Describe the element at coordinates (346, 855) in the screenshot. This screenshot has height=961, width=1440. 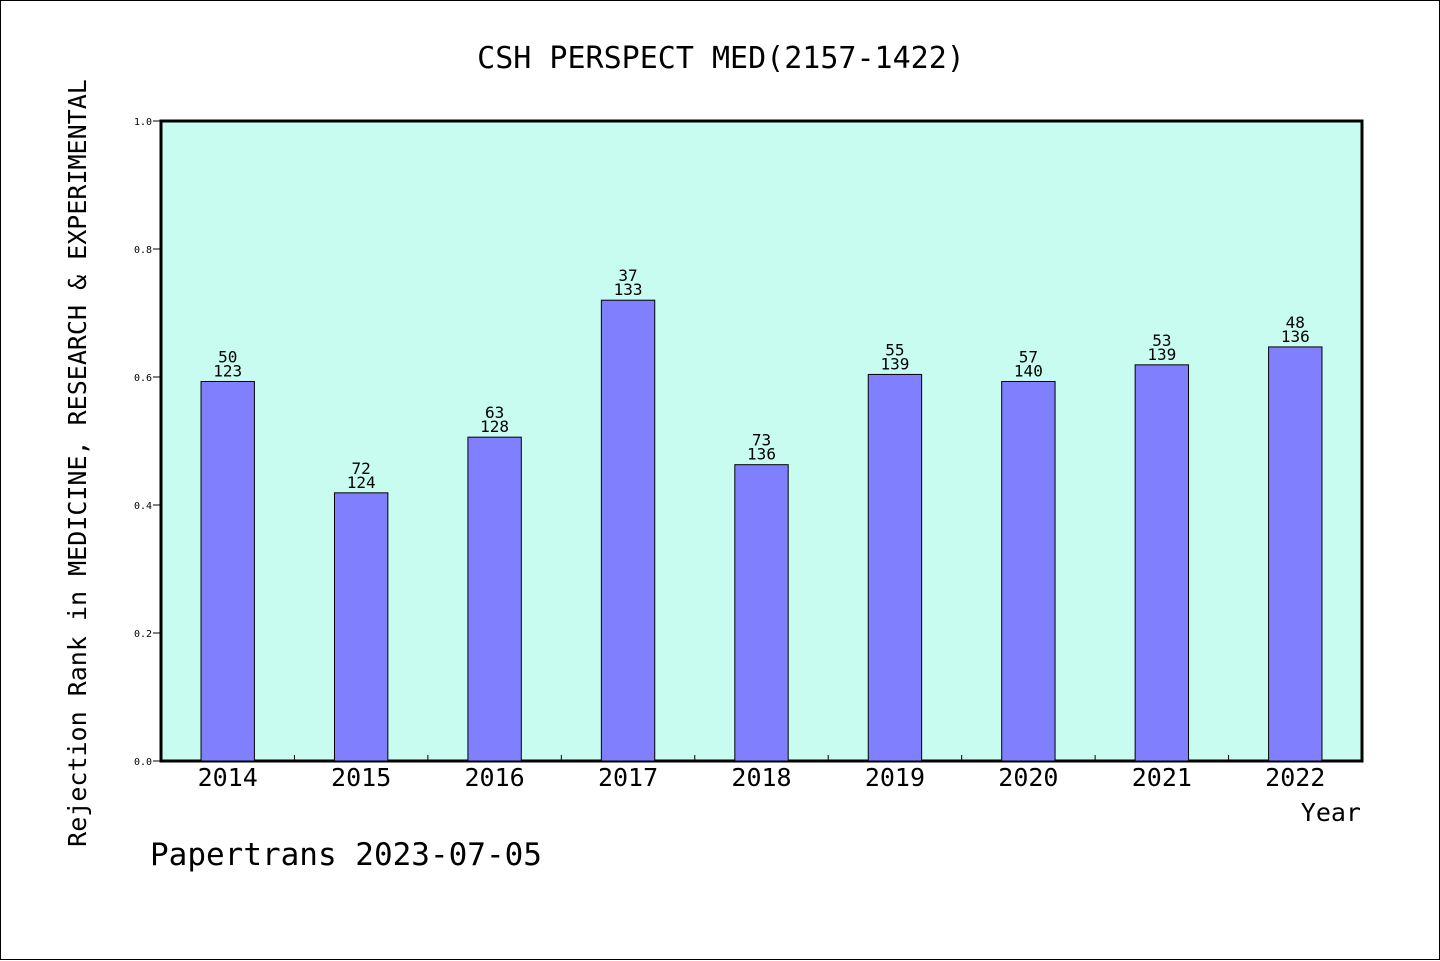
I see `footer-watermark: Papertrans 2023-07-05` at that location.